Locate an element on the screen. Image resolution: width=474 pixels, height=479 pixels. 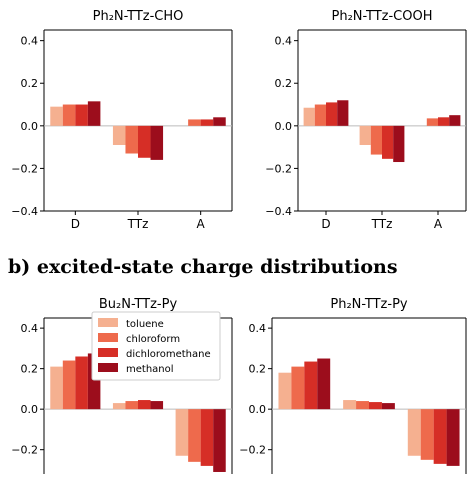
chart-title: Ph₂N-TTz-CHO is located at coordinates (138, 16).